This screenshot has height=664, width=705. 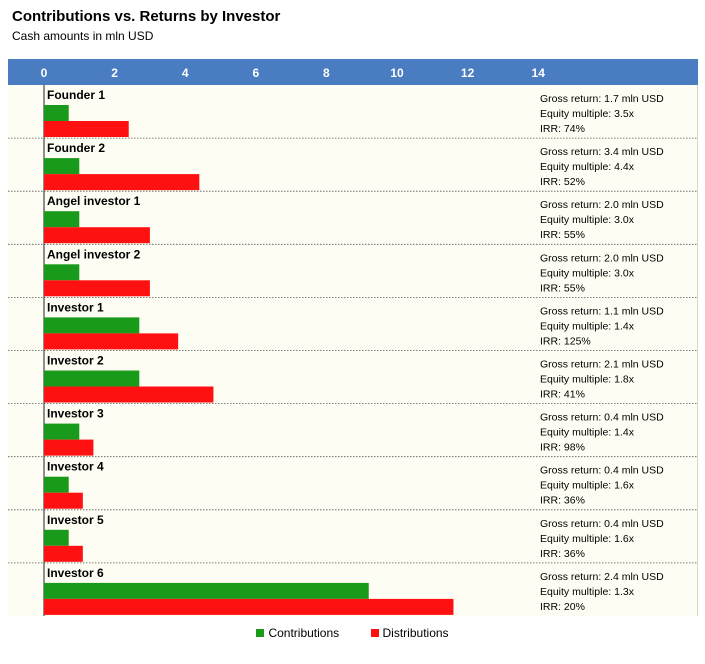 I want to click on row-annotation: IRR: 98%, so click(x=562, y=448).